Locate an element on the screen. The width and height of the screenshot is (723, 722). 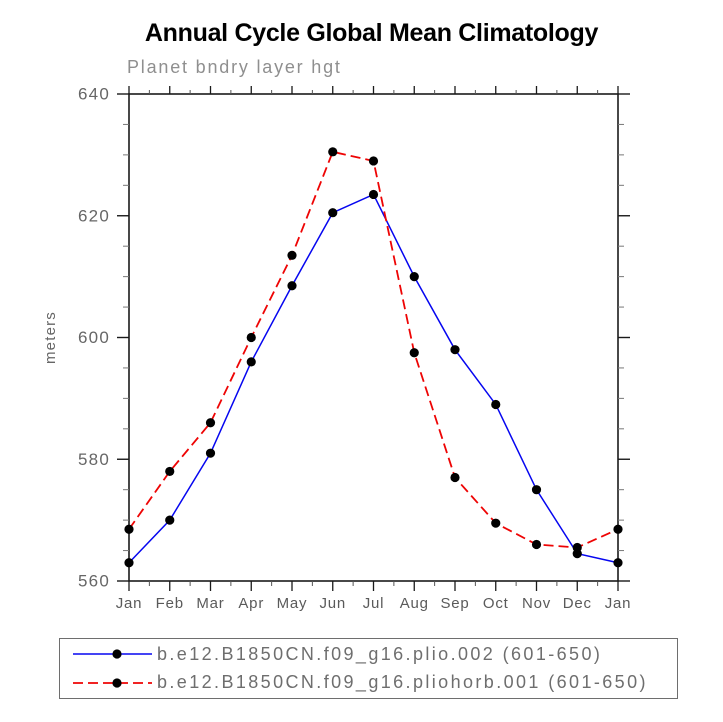
legend-line-sample-solid is located at coordinates (112, 654).